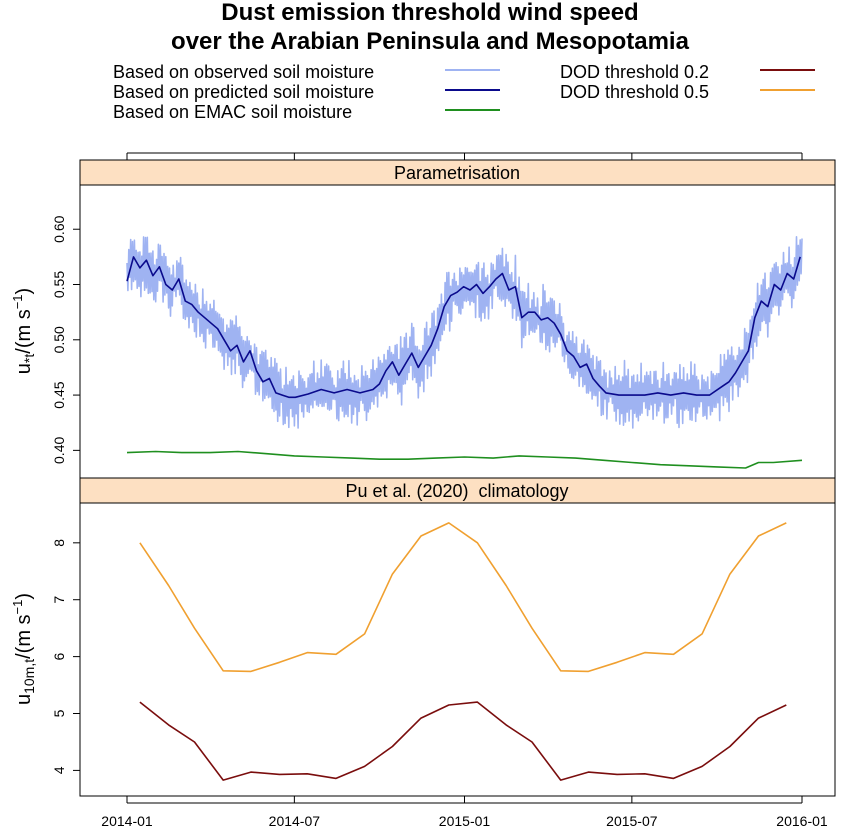  I want to click on panel-1-ylabel-sup: −1, so click(17, 301).